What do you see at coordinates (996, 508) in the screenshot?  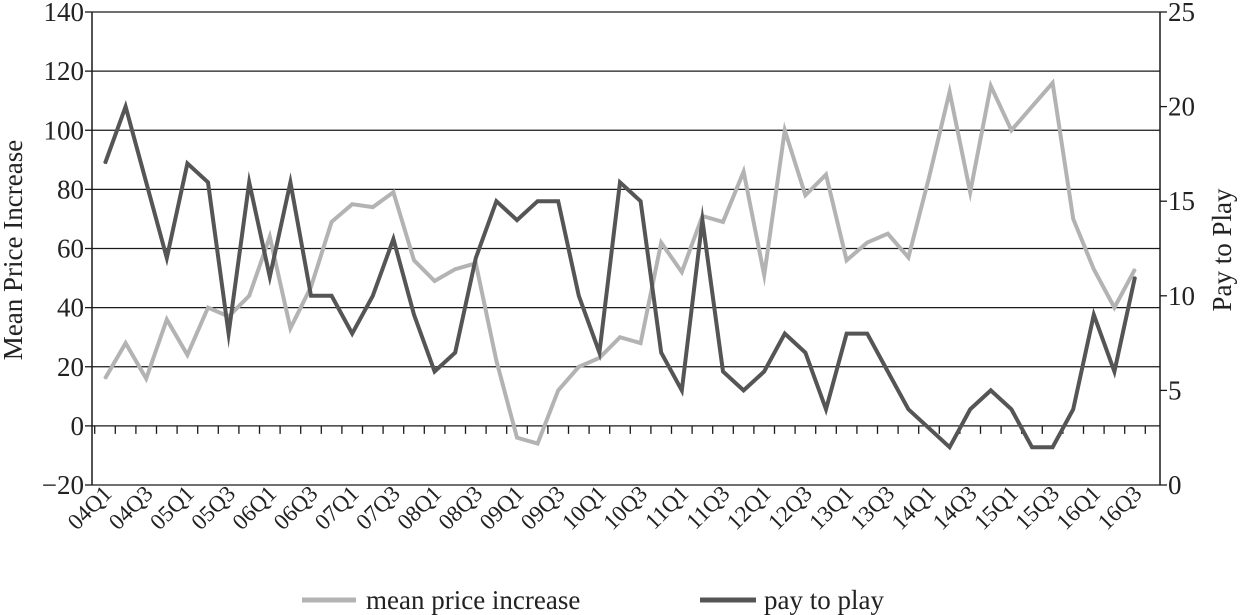 I see `x-tick-label: 15Q1` at bounding box center [996, 508].